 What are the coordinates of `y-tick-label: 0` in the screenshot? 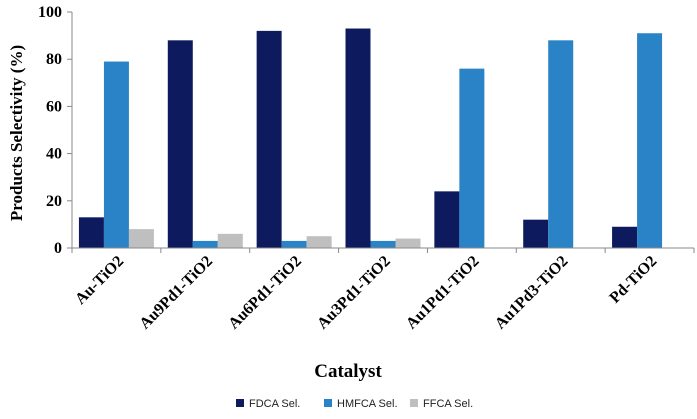 It's located at (58, 248).